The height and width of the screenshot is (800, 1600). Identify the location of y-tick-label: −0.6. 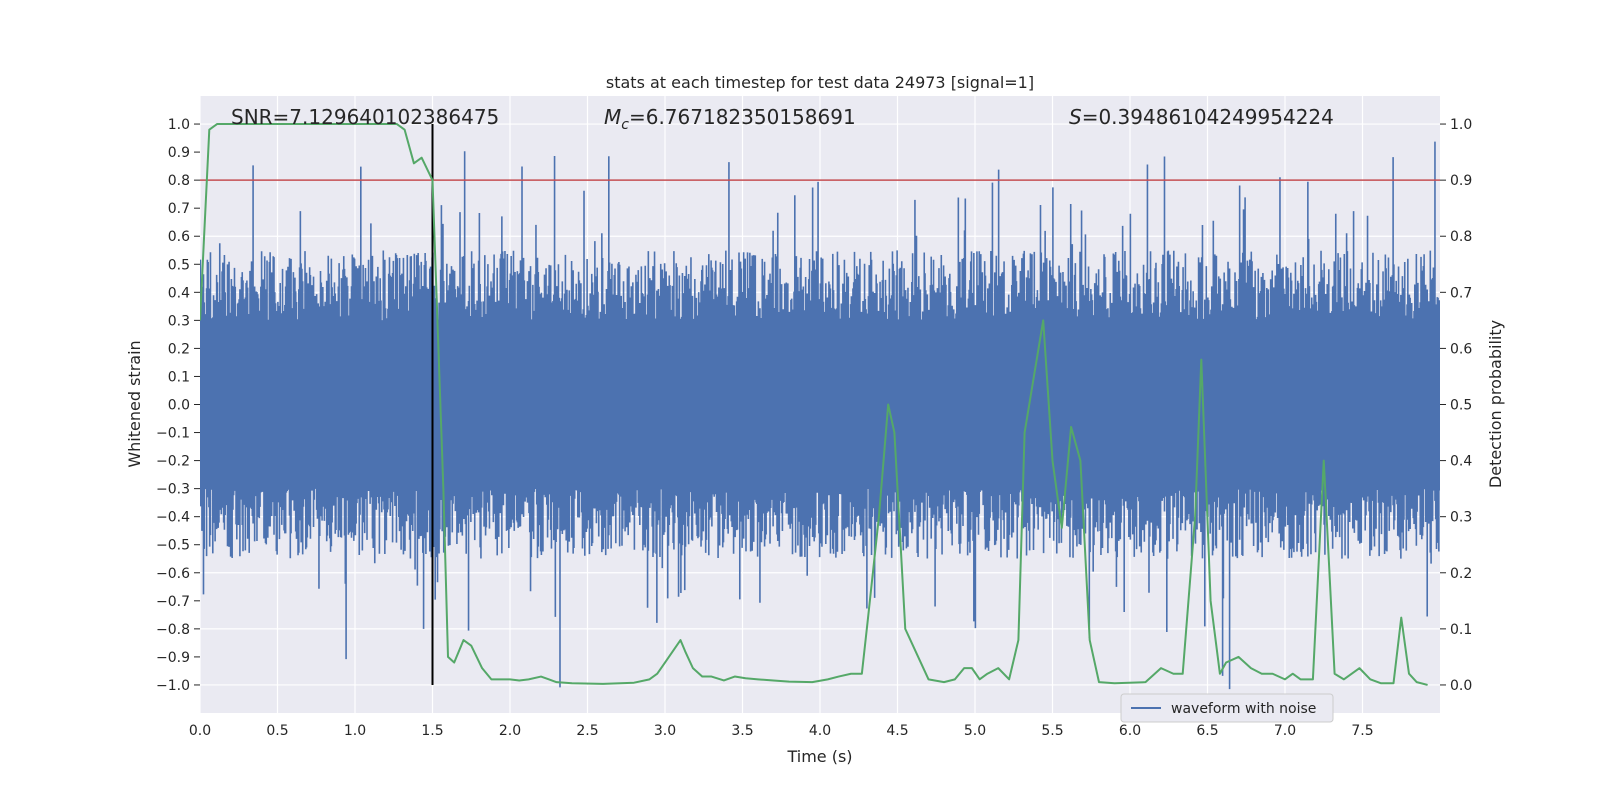
(173, 574).